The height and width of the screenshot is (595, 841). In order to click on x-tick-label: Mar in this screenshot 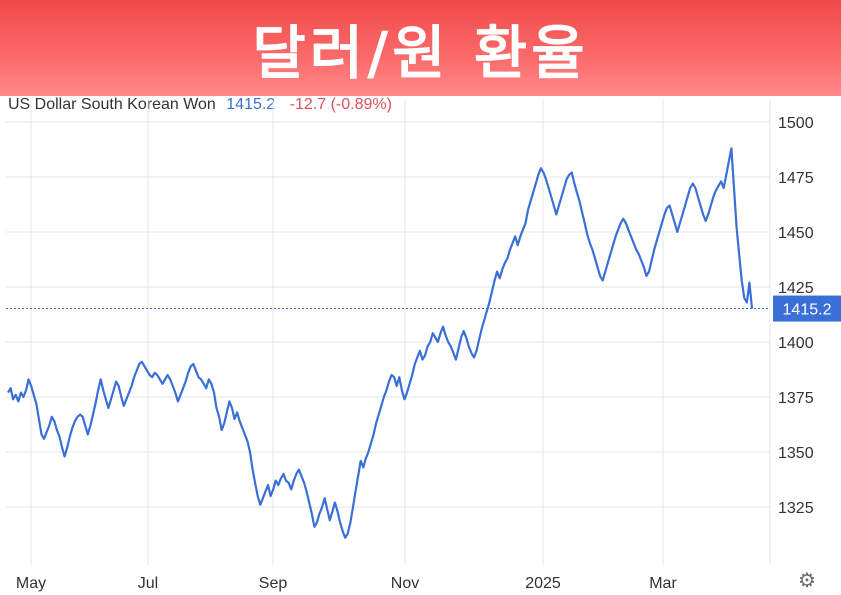, I will do `click(663, 583)`.